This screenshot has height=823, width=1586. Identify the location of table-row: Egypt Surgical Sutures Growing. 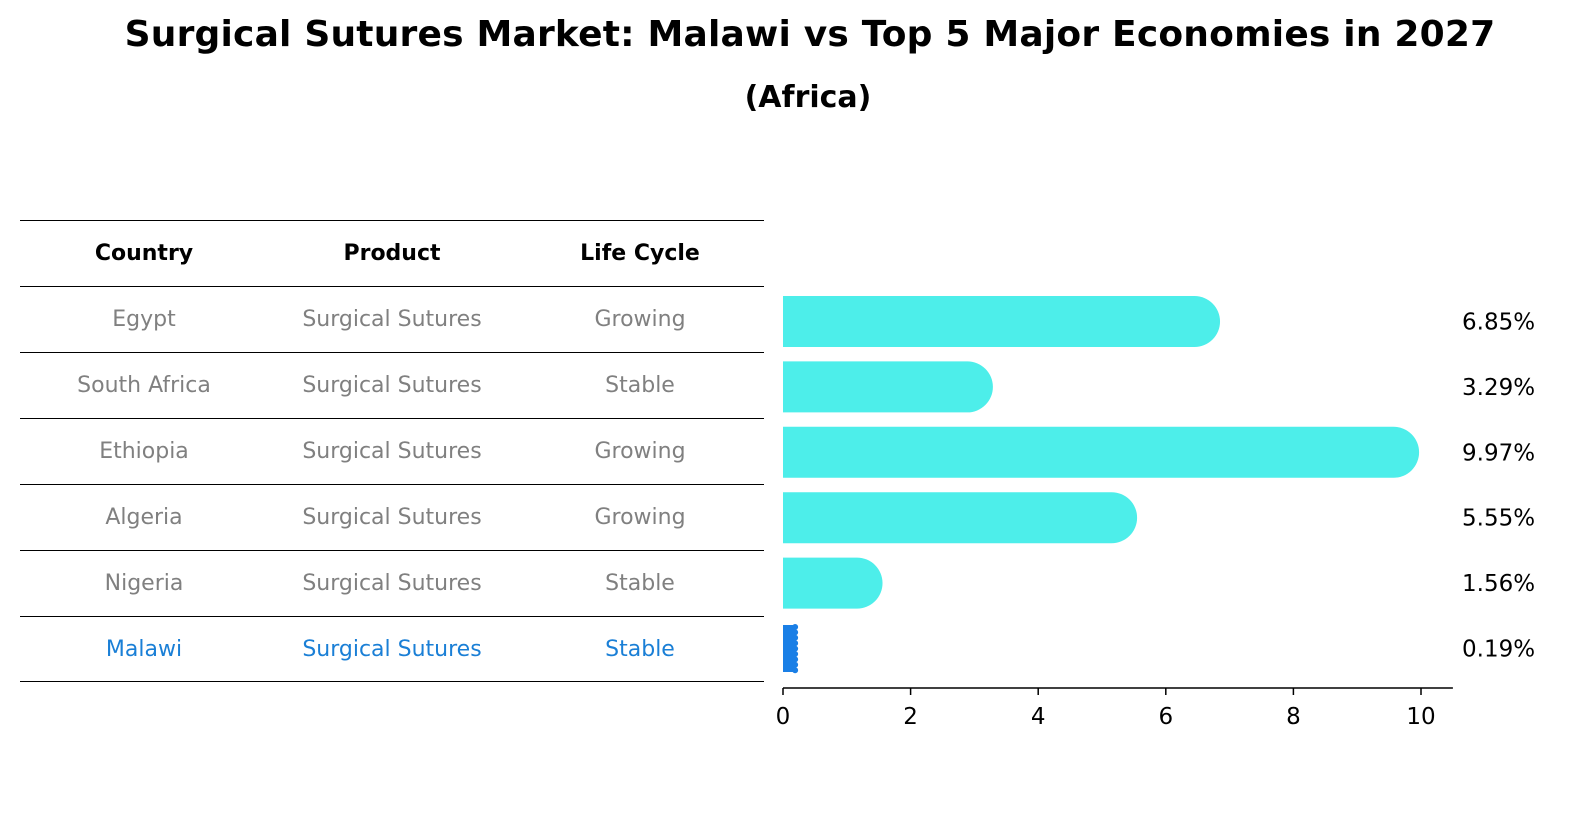
(392, 319).